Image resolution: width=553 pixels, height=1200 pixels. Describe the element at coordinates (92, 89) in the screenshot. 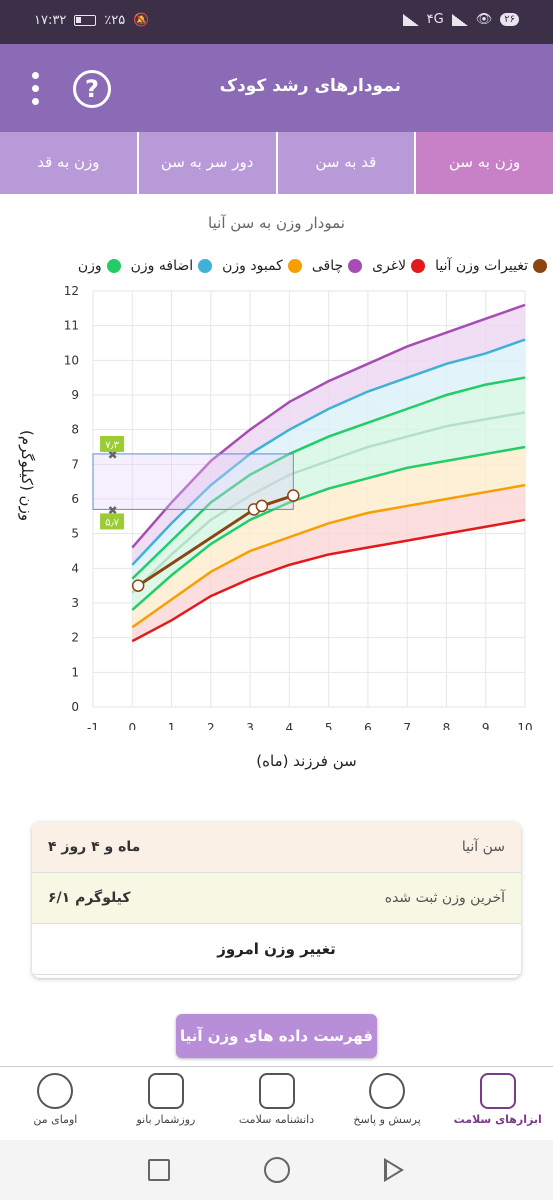

I see `help-icon: ?` at that location.